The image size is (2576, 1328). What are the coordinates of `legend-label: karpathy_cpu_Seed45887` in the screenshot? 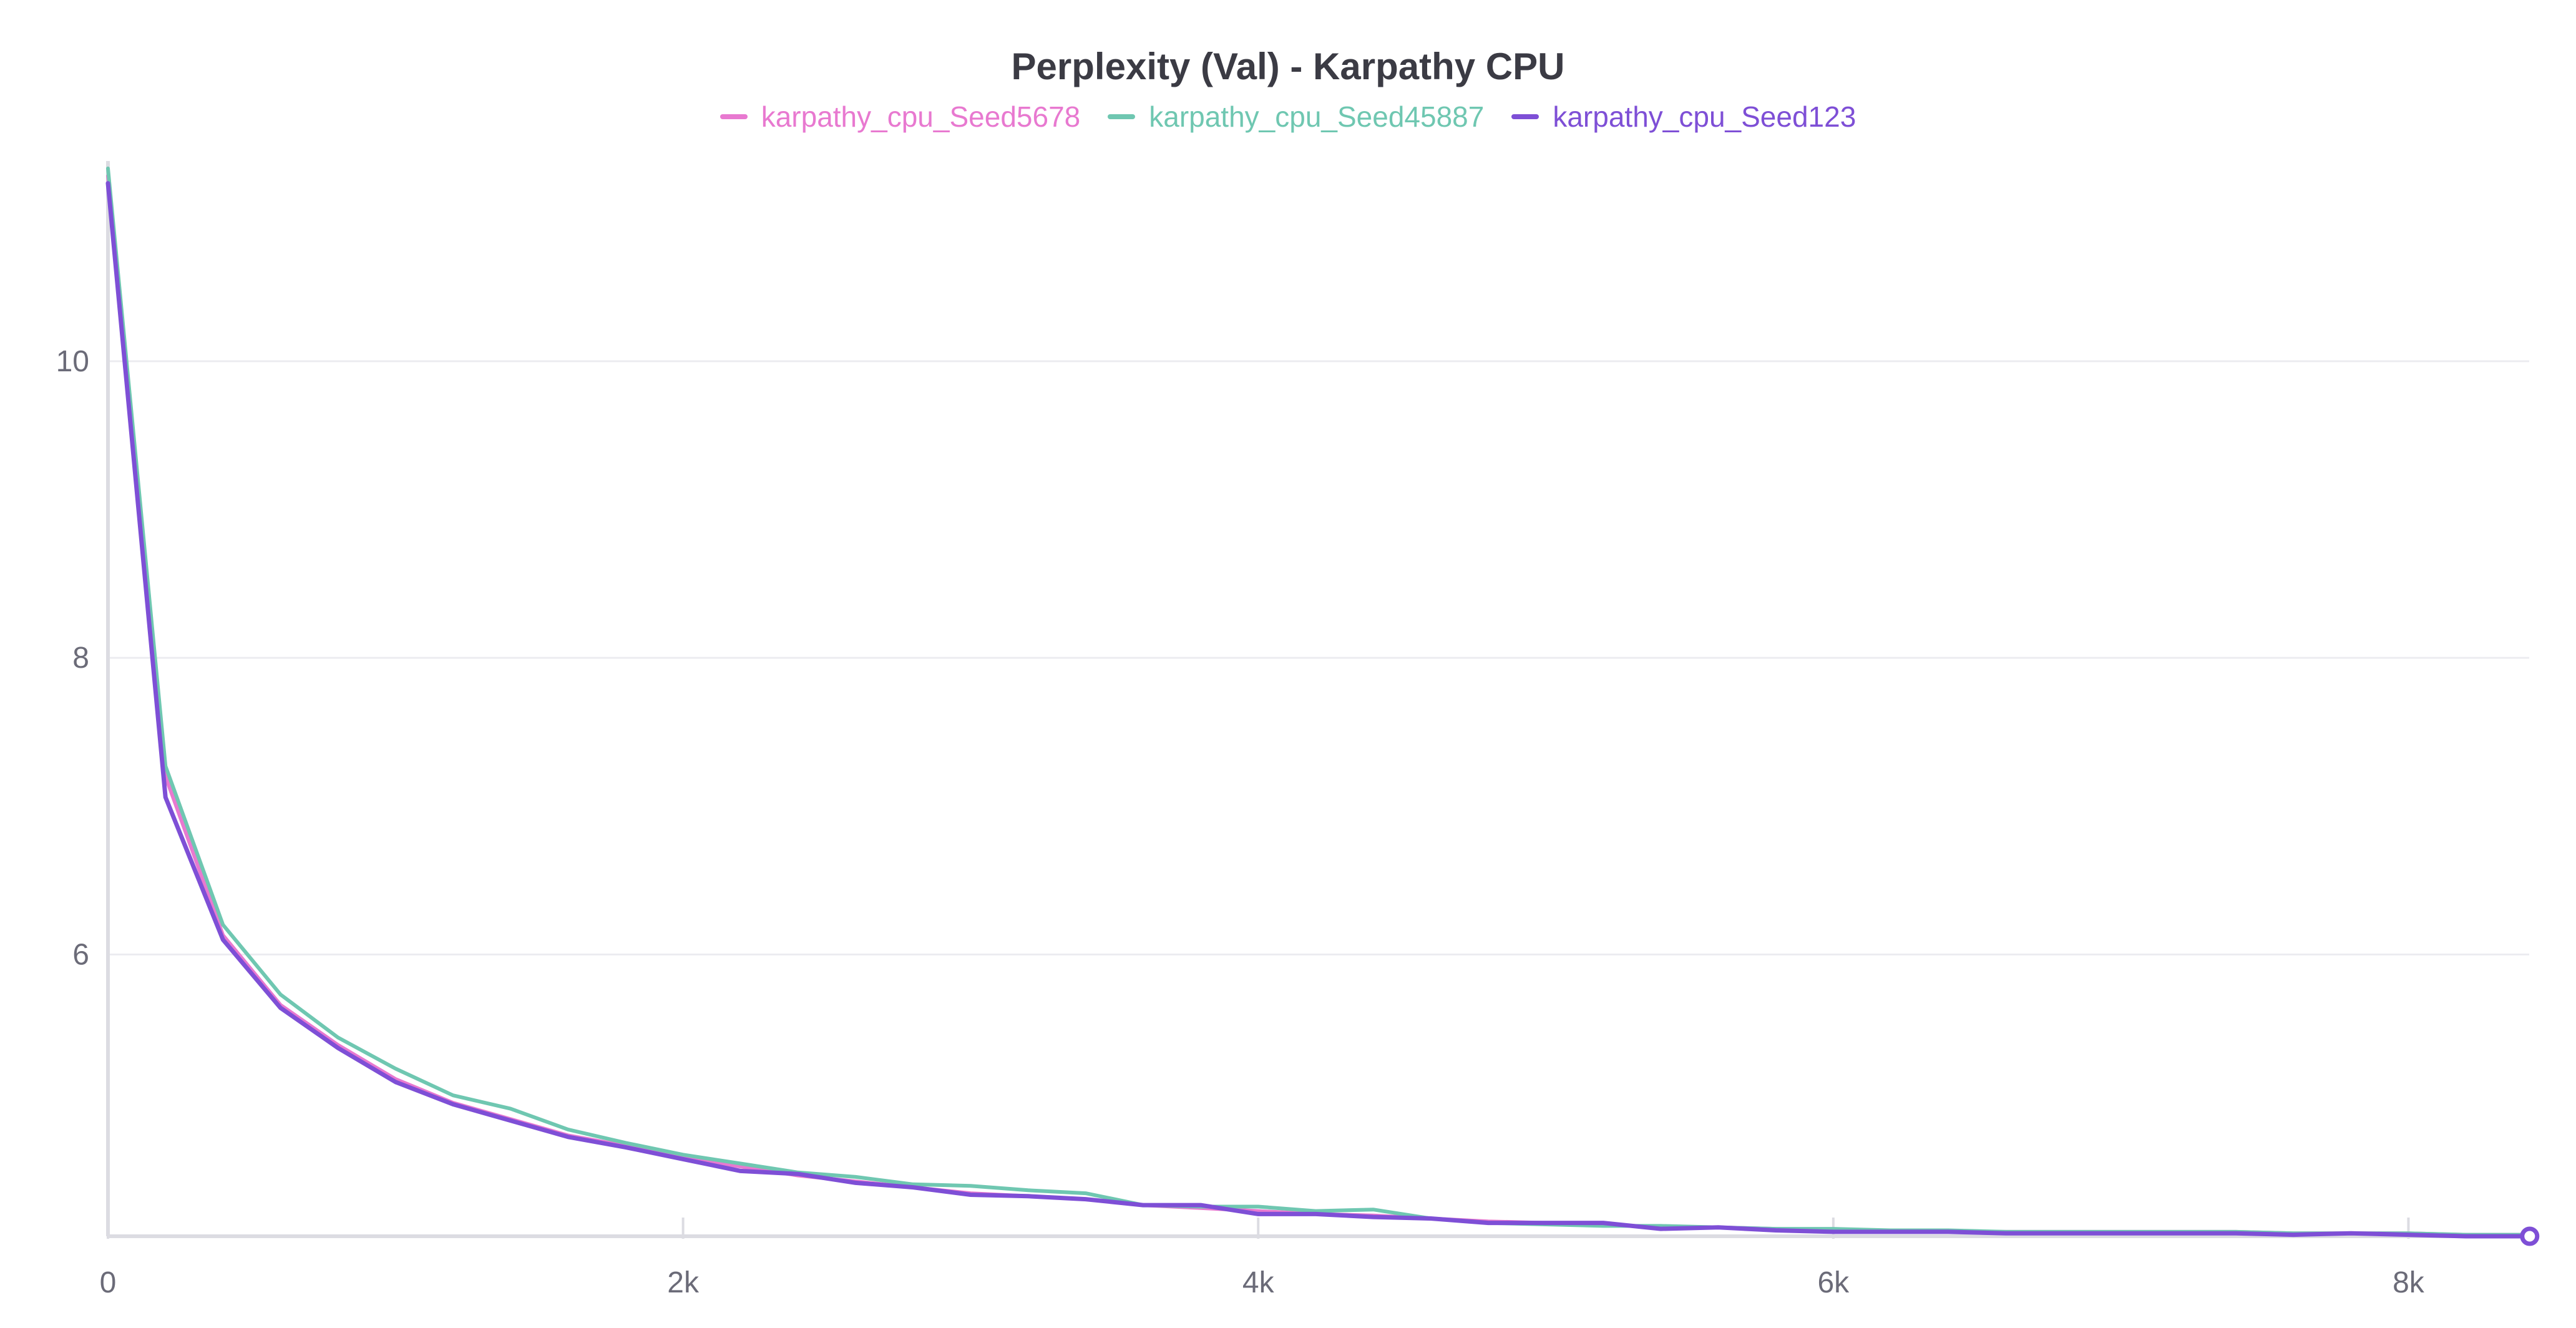 It's located at (1317, 116).